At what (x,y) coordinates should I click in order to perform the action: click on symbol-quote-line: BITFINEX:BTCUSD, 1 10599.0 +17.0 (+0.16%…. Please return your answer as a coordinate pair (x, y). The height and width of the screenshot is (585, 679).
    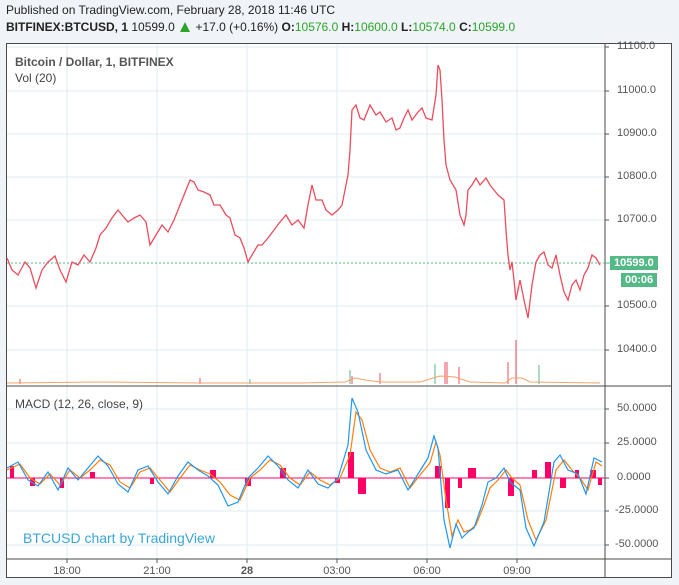
    Looking at the image, I should click on (260, 27).